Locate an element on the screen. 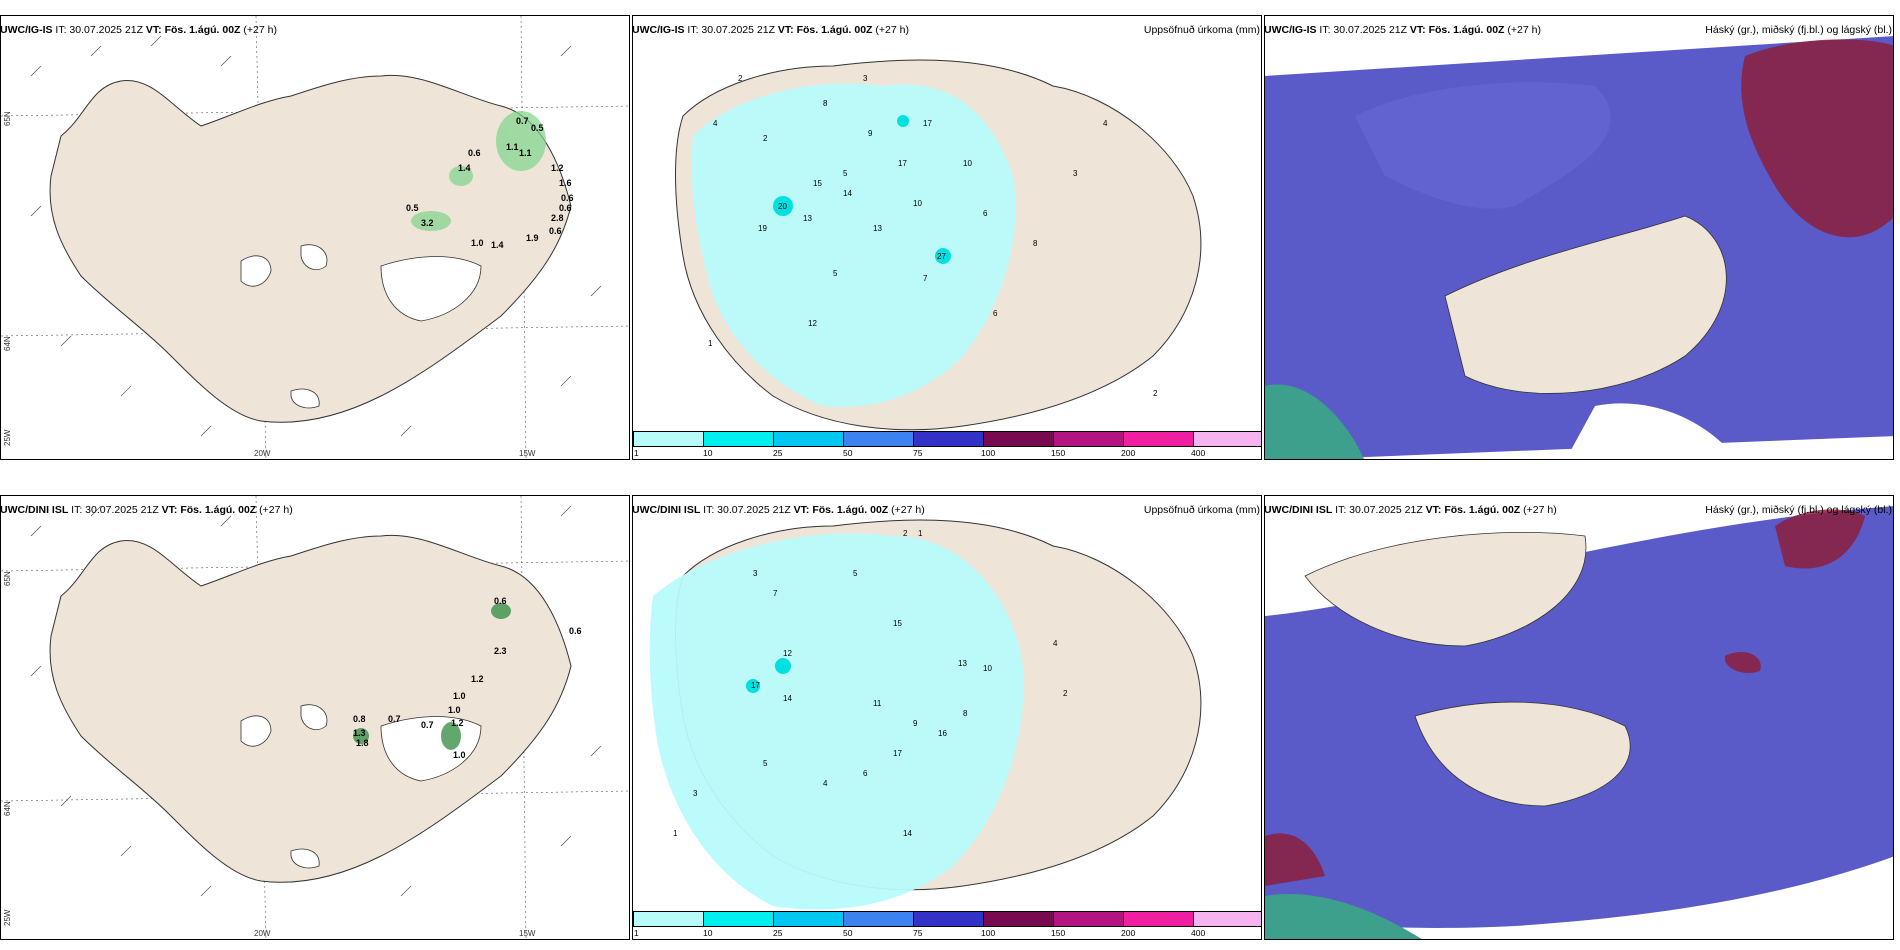 This screenshot has height=950, width=1900. svg-text: 2 is located at coordinates (765, 138).